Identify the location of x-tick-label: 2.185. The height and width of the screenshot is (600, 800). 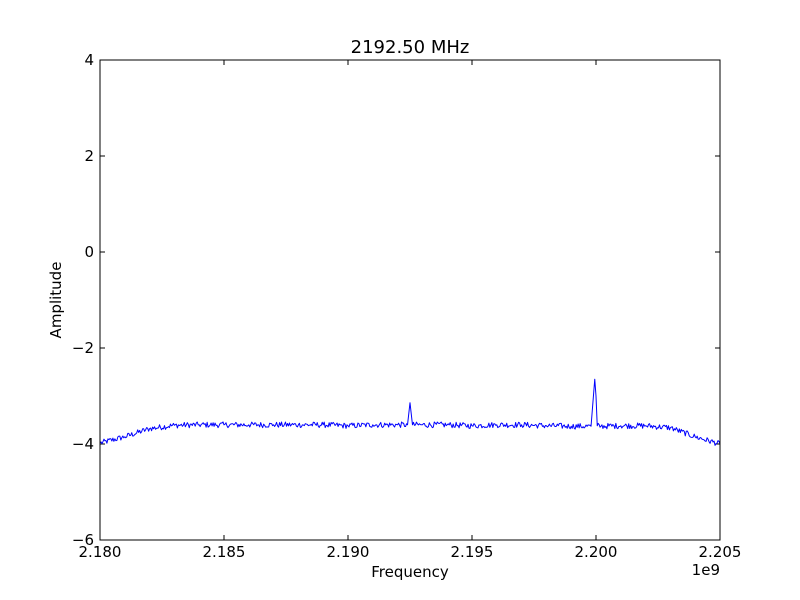
(224, 552).